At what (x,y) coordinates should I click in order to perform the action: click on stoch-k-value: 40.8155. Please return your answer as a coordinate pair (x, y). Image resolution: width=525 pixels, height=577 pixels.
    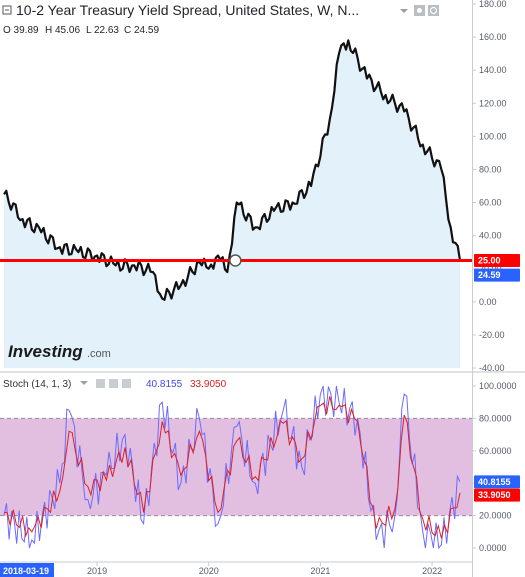
    Looking at the image, I should click on (164, 384).